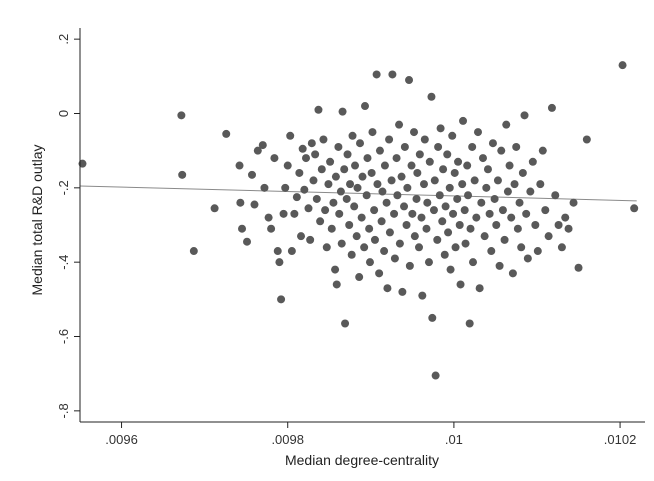 This screenshot has width=654, height=481. Describe the element at coordinates (68, 226) in the screenshot. I see `y-ticks: .2 0 -.2 -.4 -.6 -.8` at that location.